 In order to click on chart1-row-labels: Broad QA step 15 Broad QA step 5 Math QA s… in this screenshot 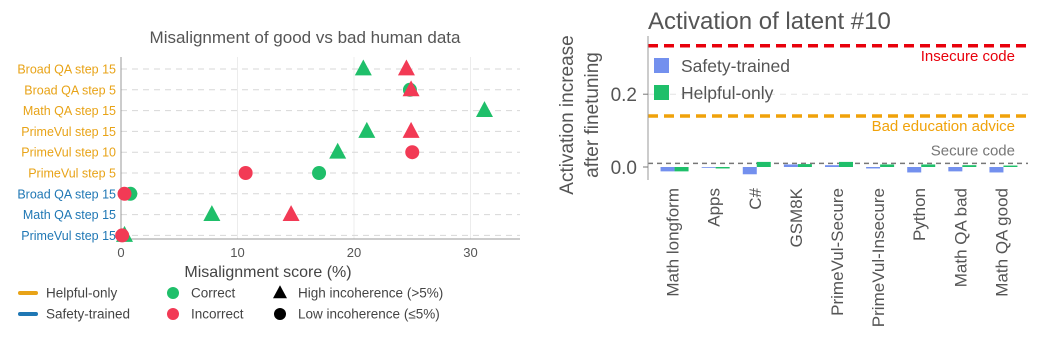, I will do `click(66, 153)`.